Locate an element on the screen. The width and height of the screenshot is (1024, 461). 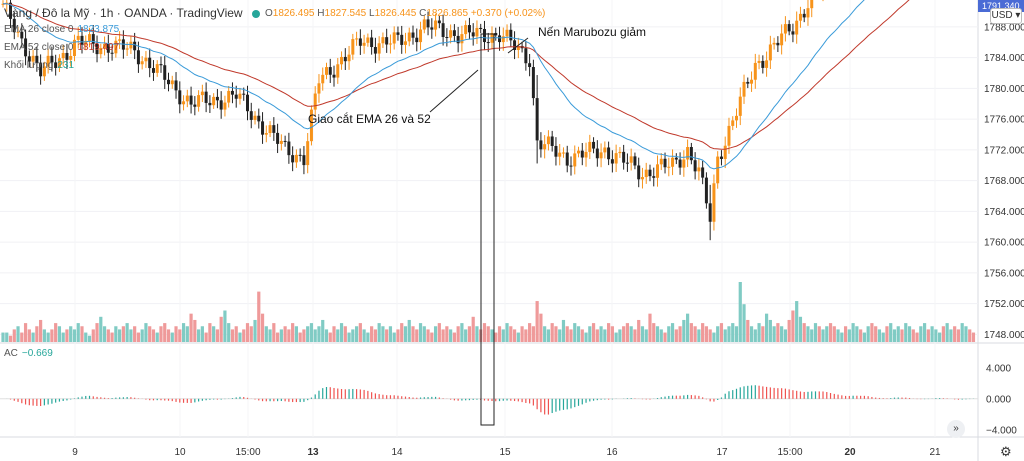
legend-ema26: EMA 26 close 0 1823.875 is located at coordinates (62, 29).